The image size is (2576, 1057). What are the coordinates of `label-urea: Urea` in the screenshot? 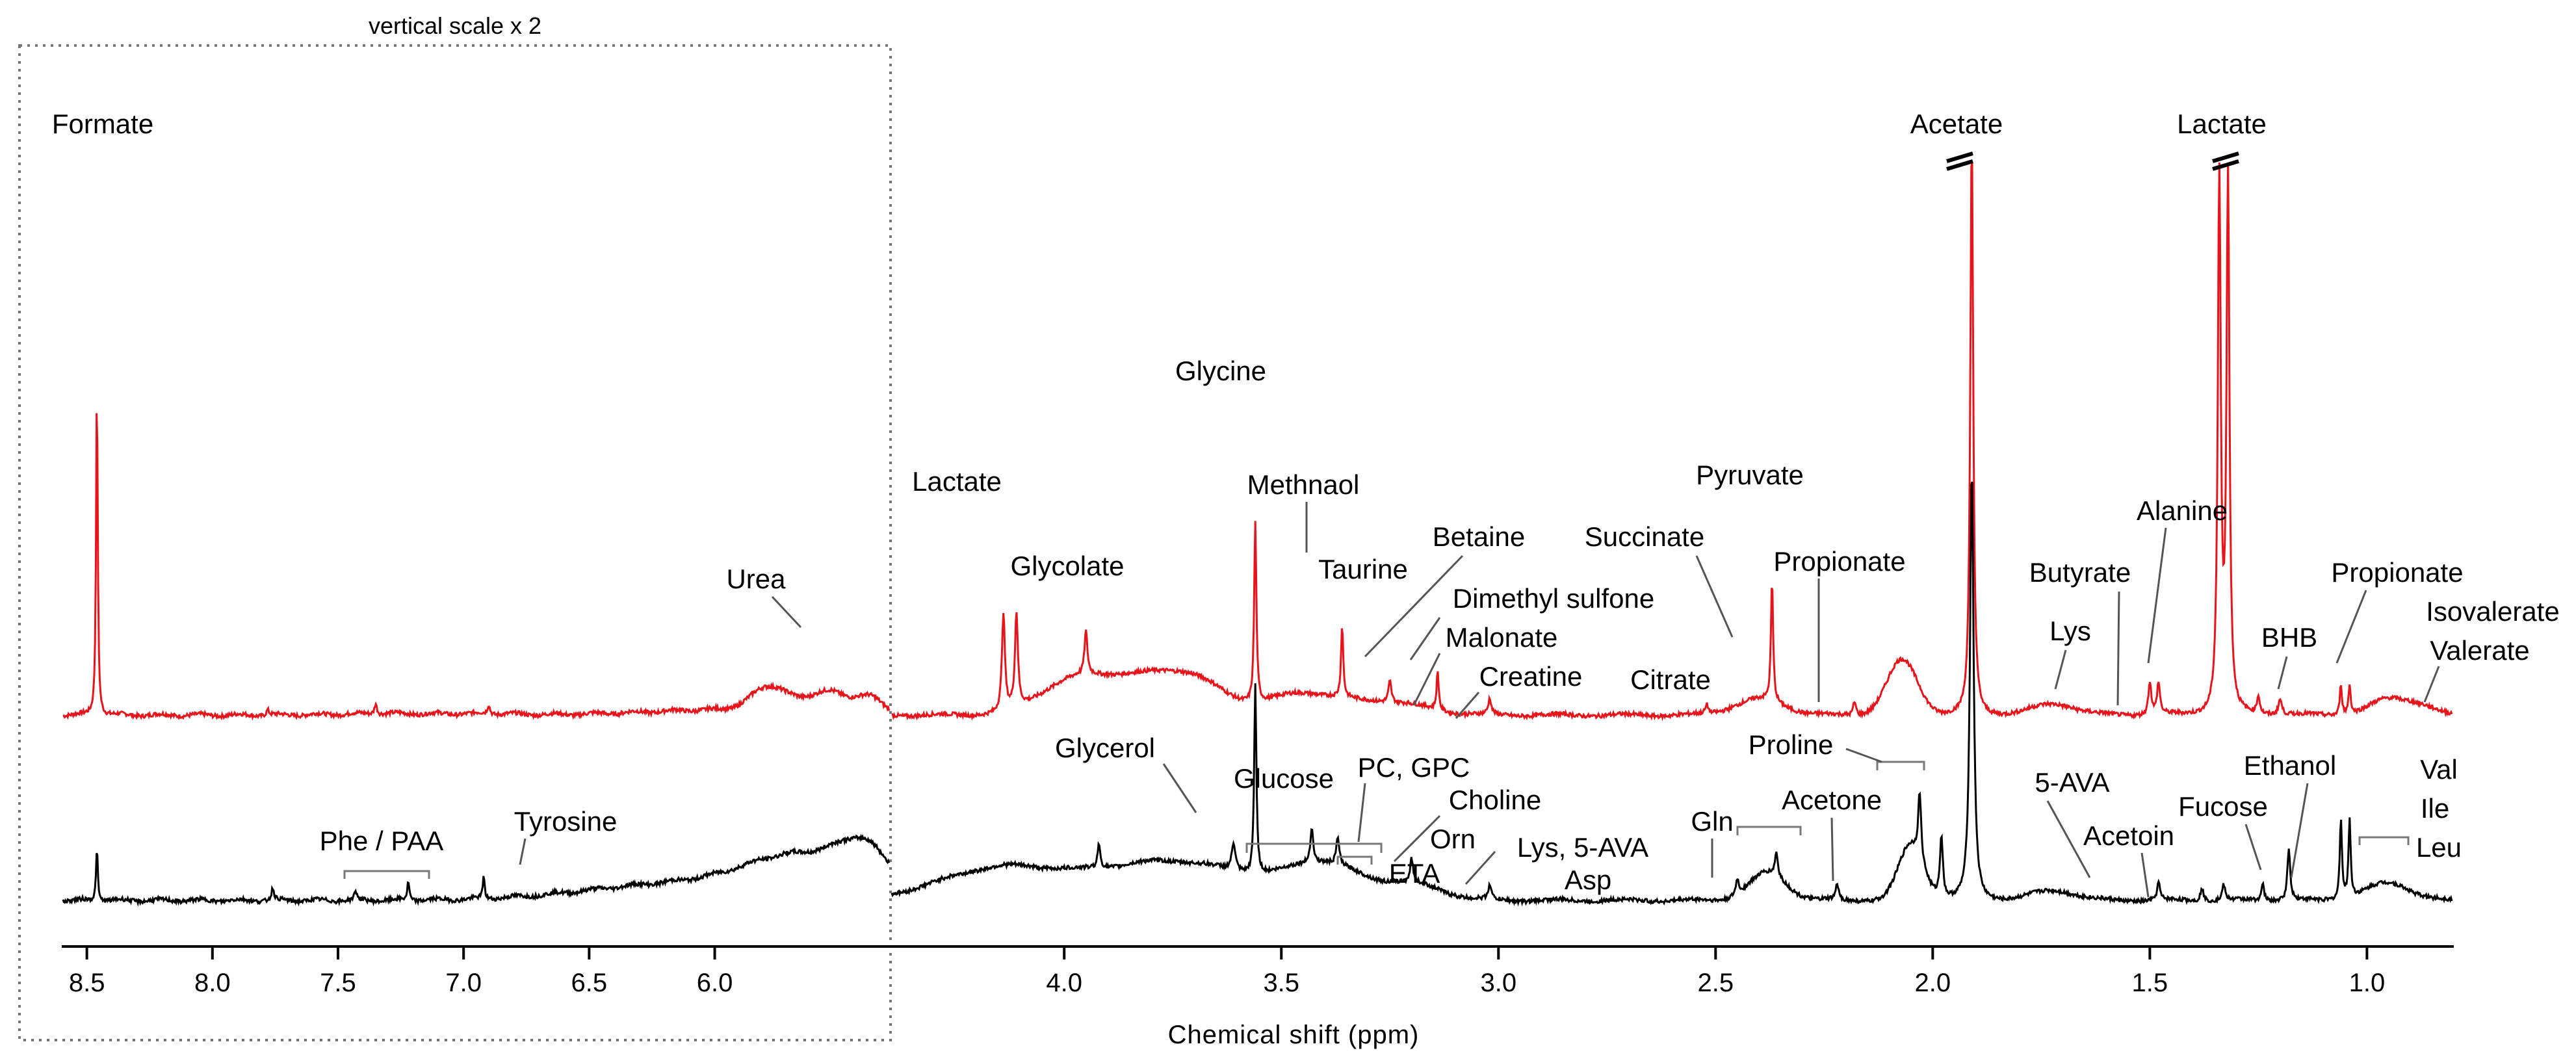 It's located at (756, 579).